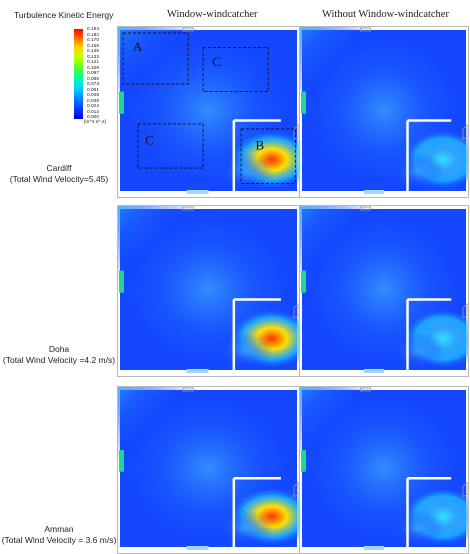  Describe the element at coordinates (93, 68) in the screenshot. I see `colorbar-tick-label: 0.109` at that location.